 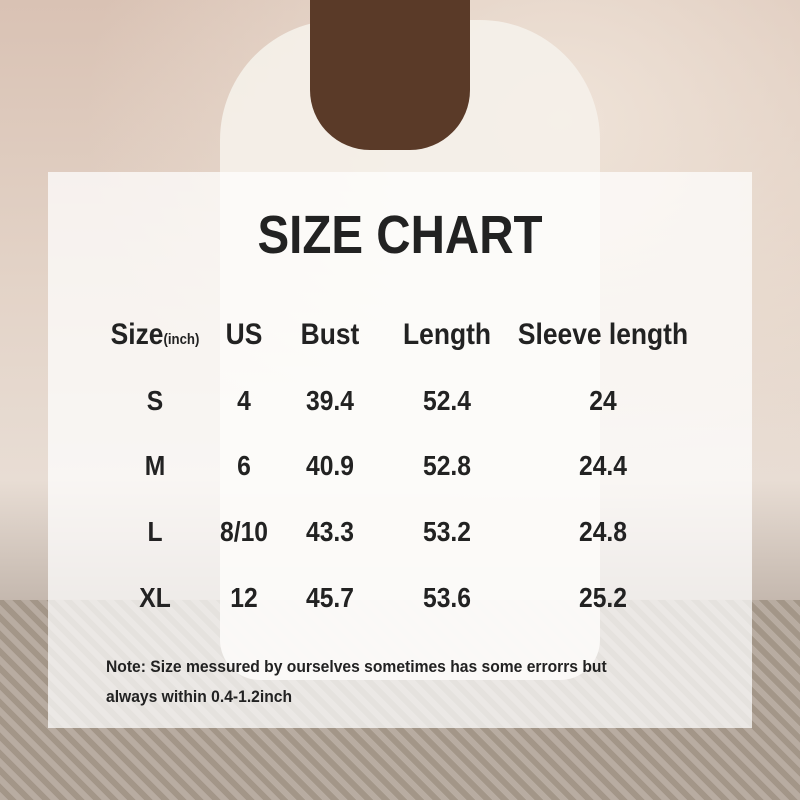 I want to click on note-line-2: always within 0.4-1.2inch, so click(x=199, y=696).